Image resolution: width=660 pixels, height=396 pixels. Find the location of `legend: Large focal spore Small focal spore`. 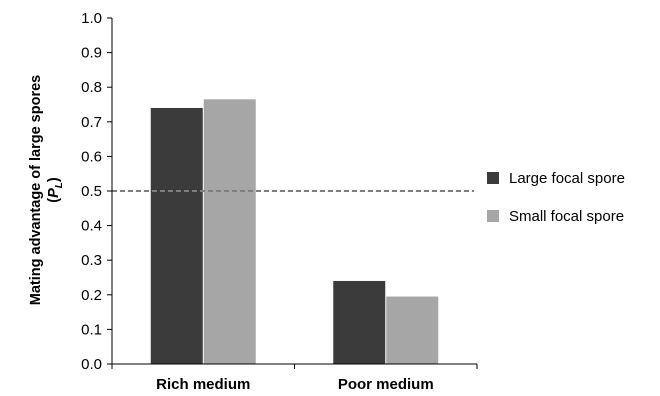

legend: Large focal spore Small focal spore is located at coordinates (556, 197).